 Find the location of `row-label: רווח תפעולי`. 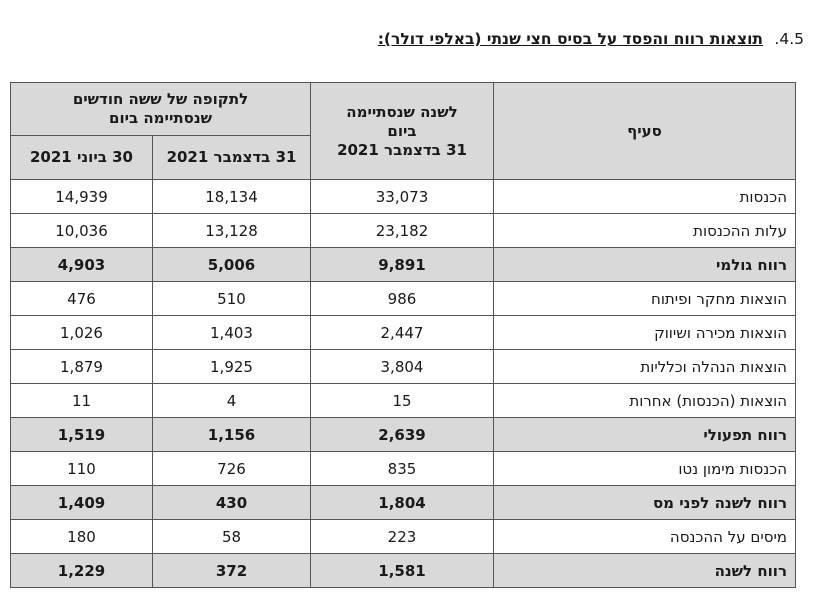

row-label: רווח תפעולי is located at coordinates (644, 434).